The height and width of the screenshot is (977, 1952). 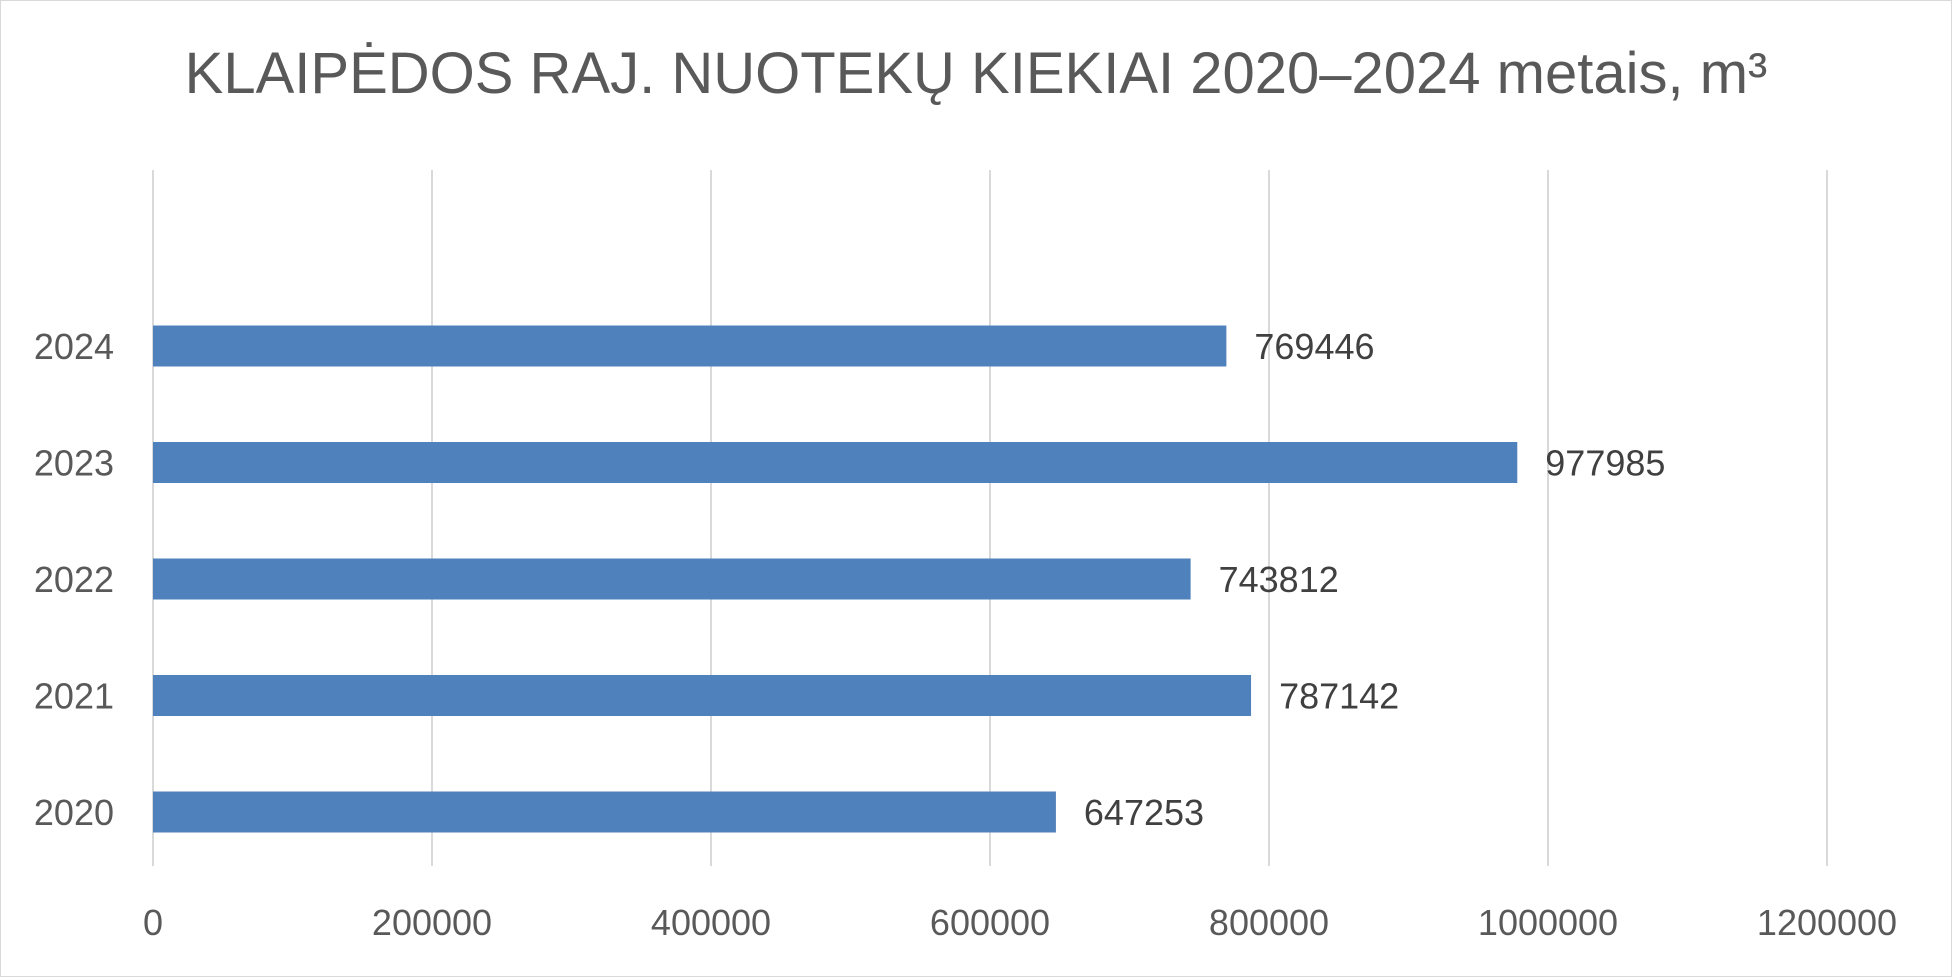 I want to click on x-tick-label: 1200000, so click(x=1827, y=922).